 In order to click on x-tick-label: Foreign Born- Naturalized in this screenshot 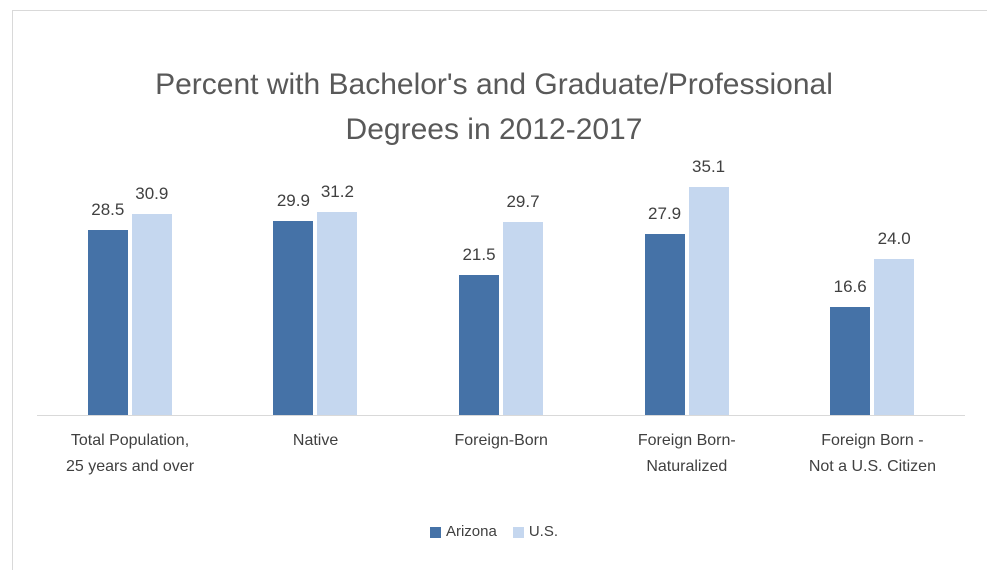, I will do `click(687, 454)`.